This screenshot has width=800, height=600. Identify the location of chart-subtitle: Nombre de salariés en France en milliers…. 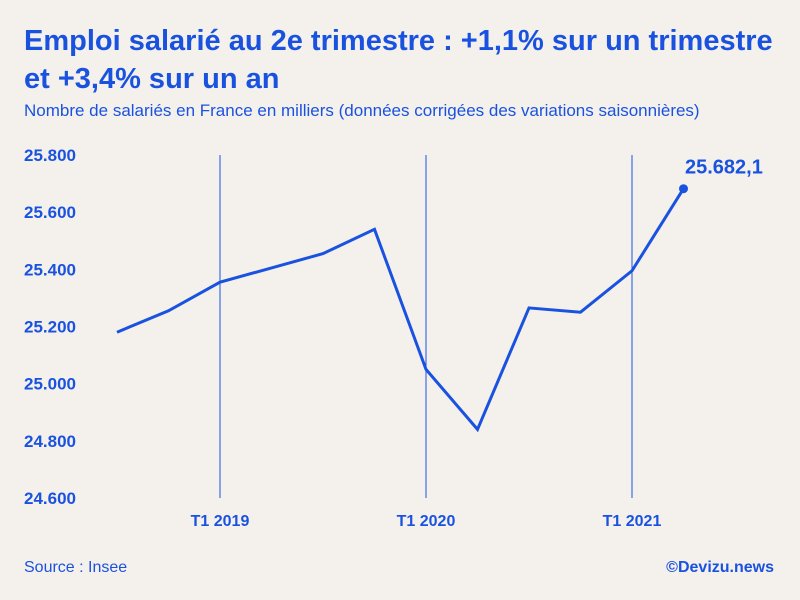
(362, 110).